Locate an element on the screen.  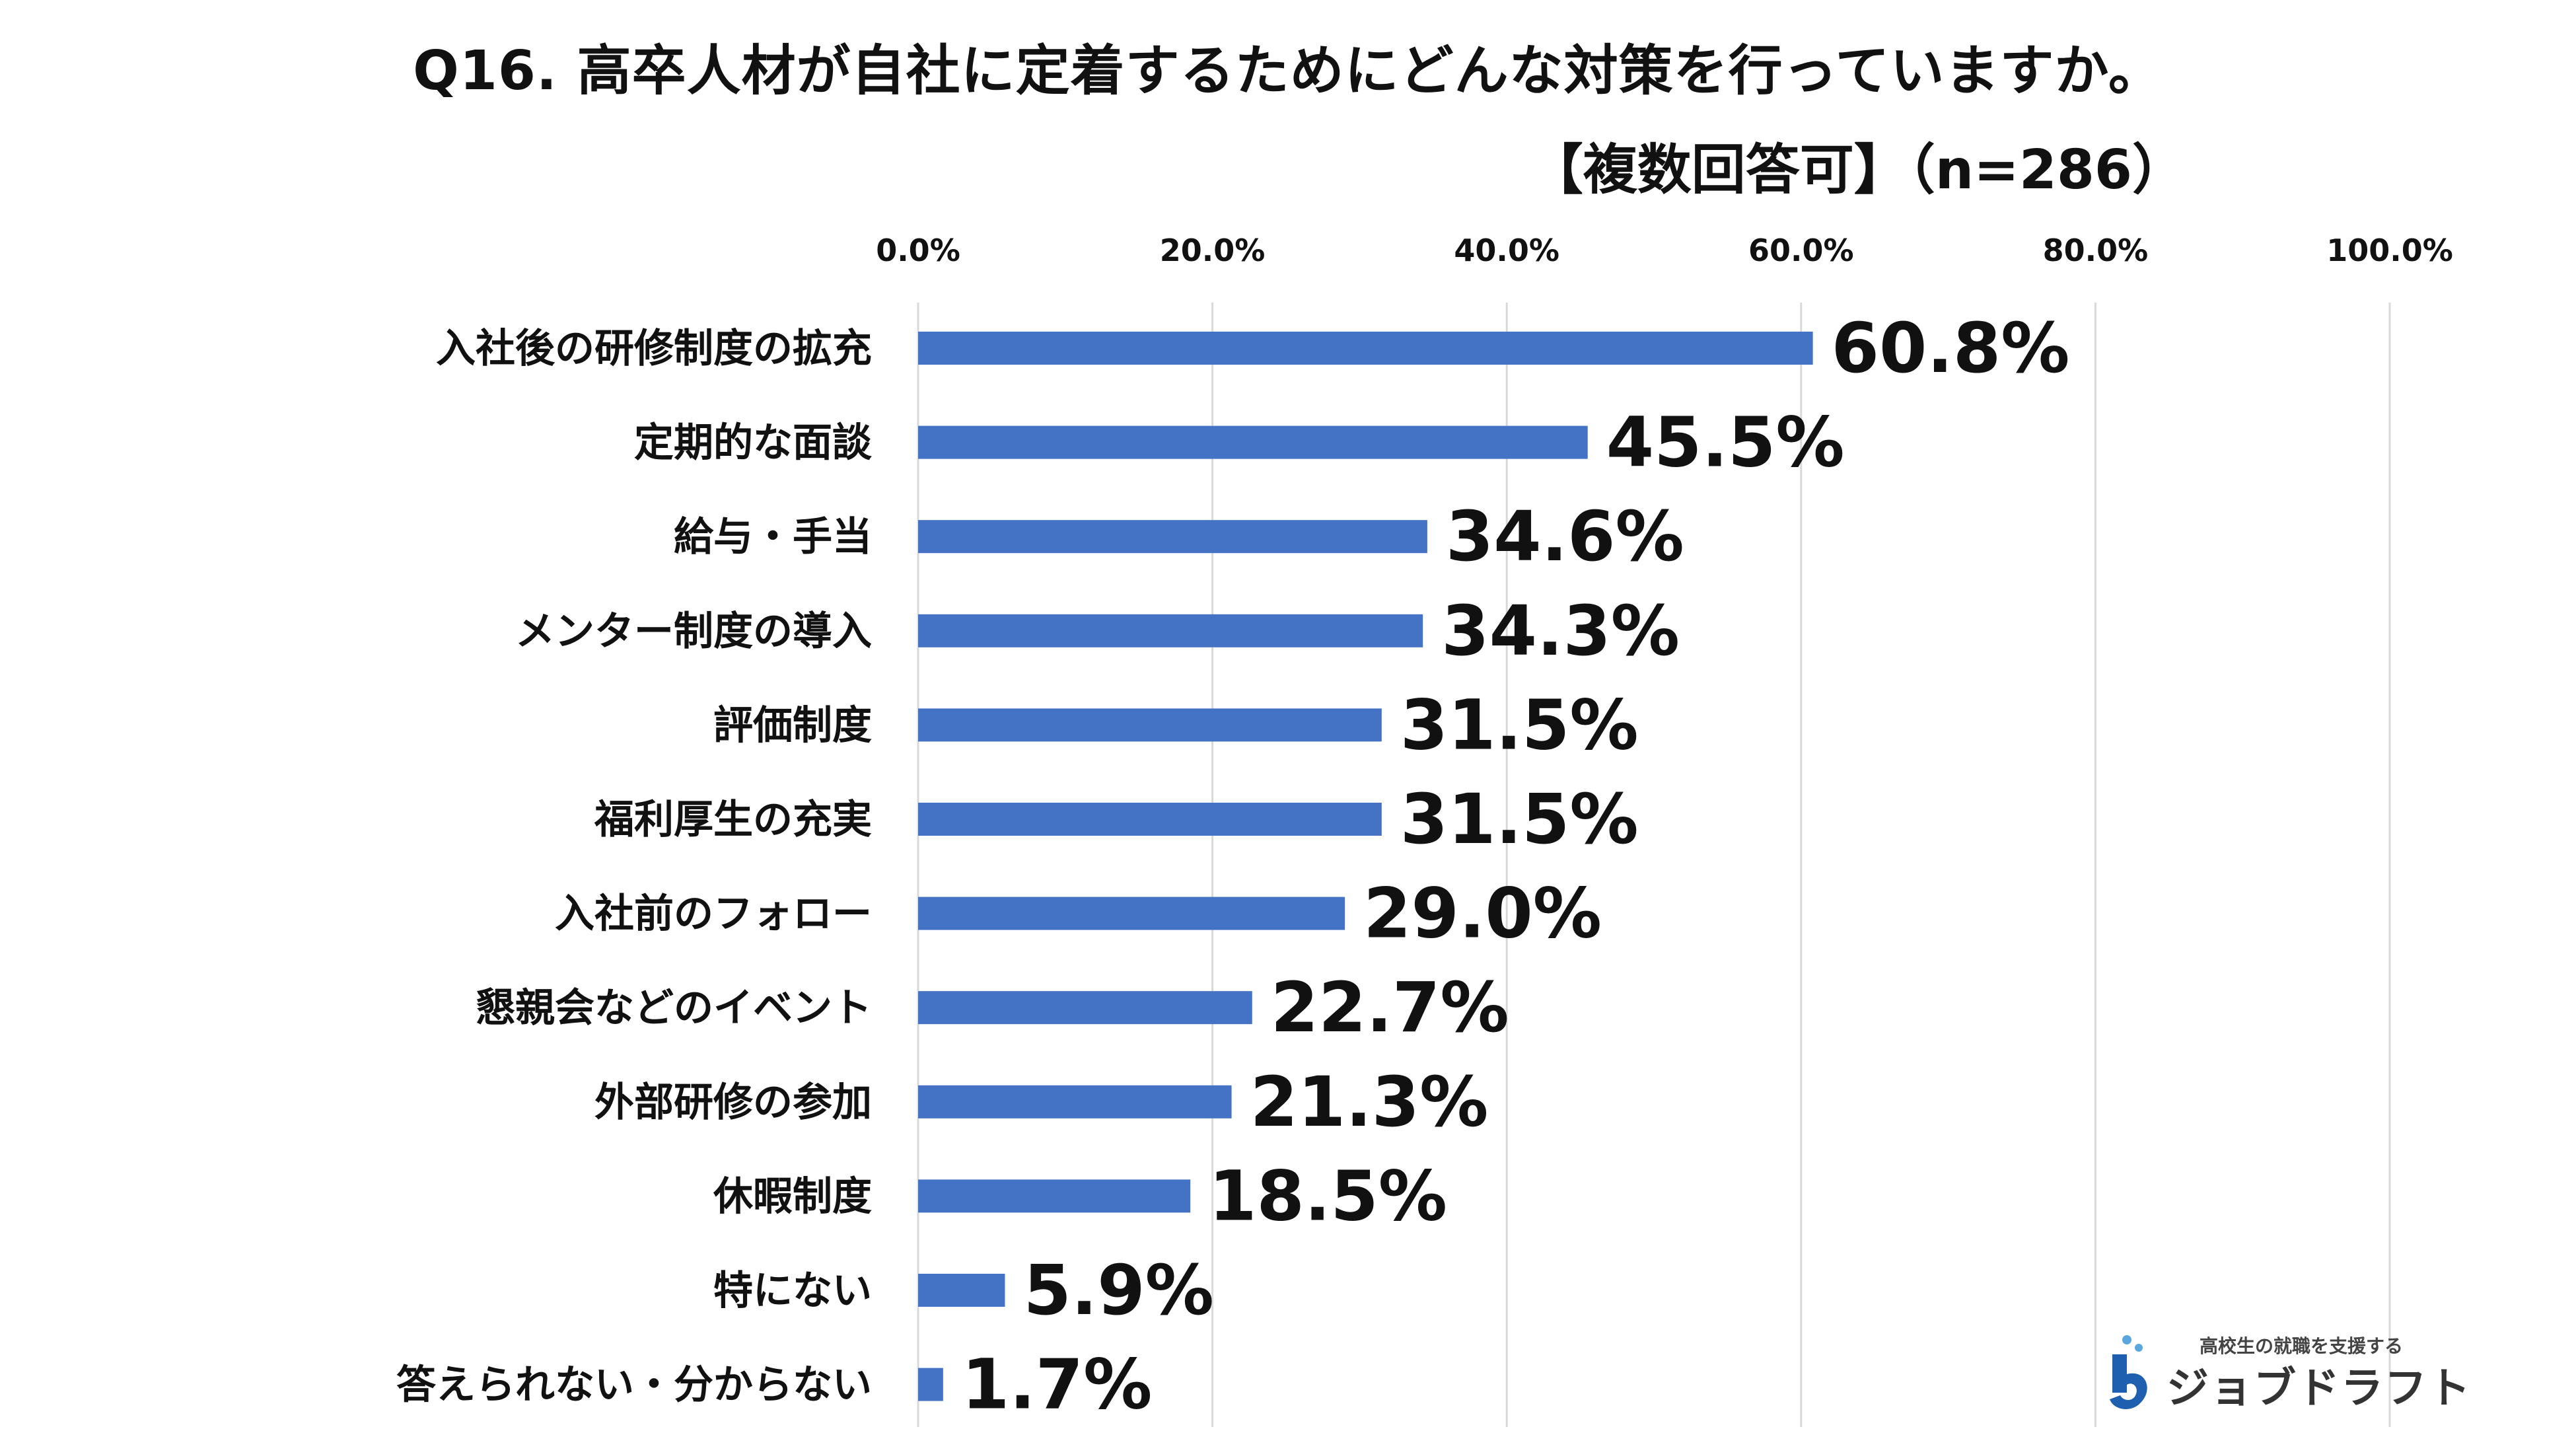
value-label: 29.0% is located at coordinates (1483, 913).